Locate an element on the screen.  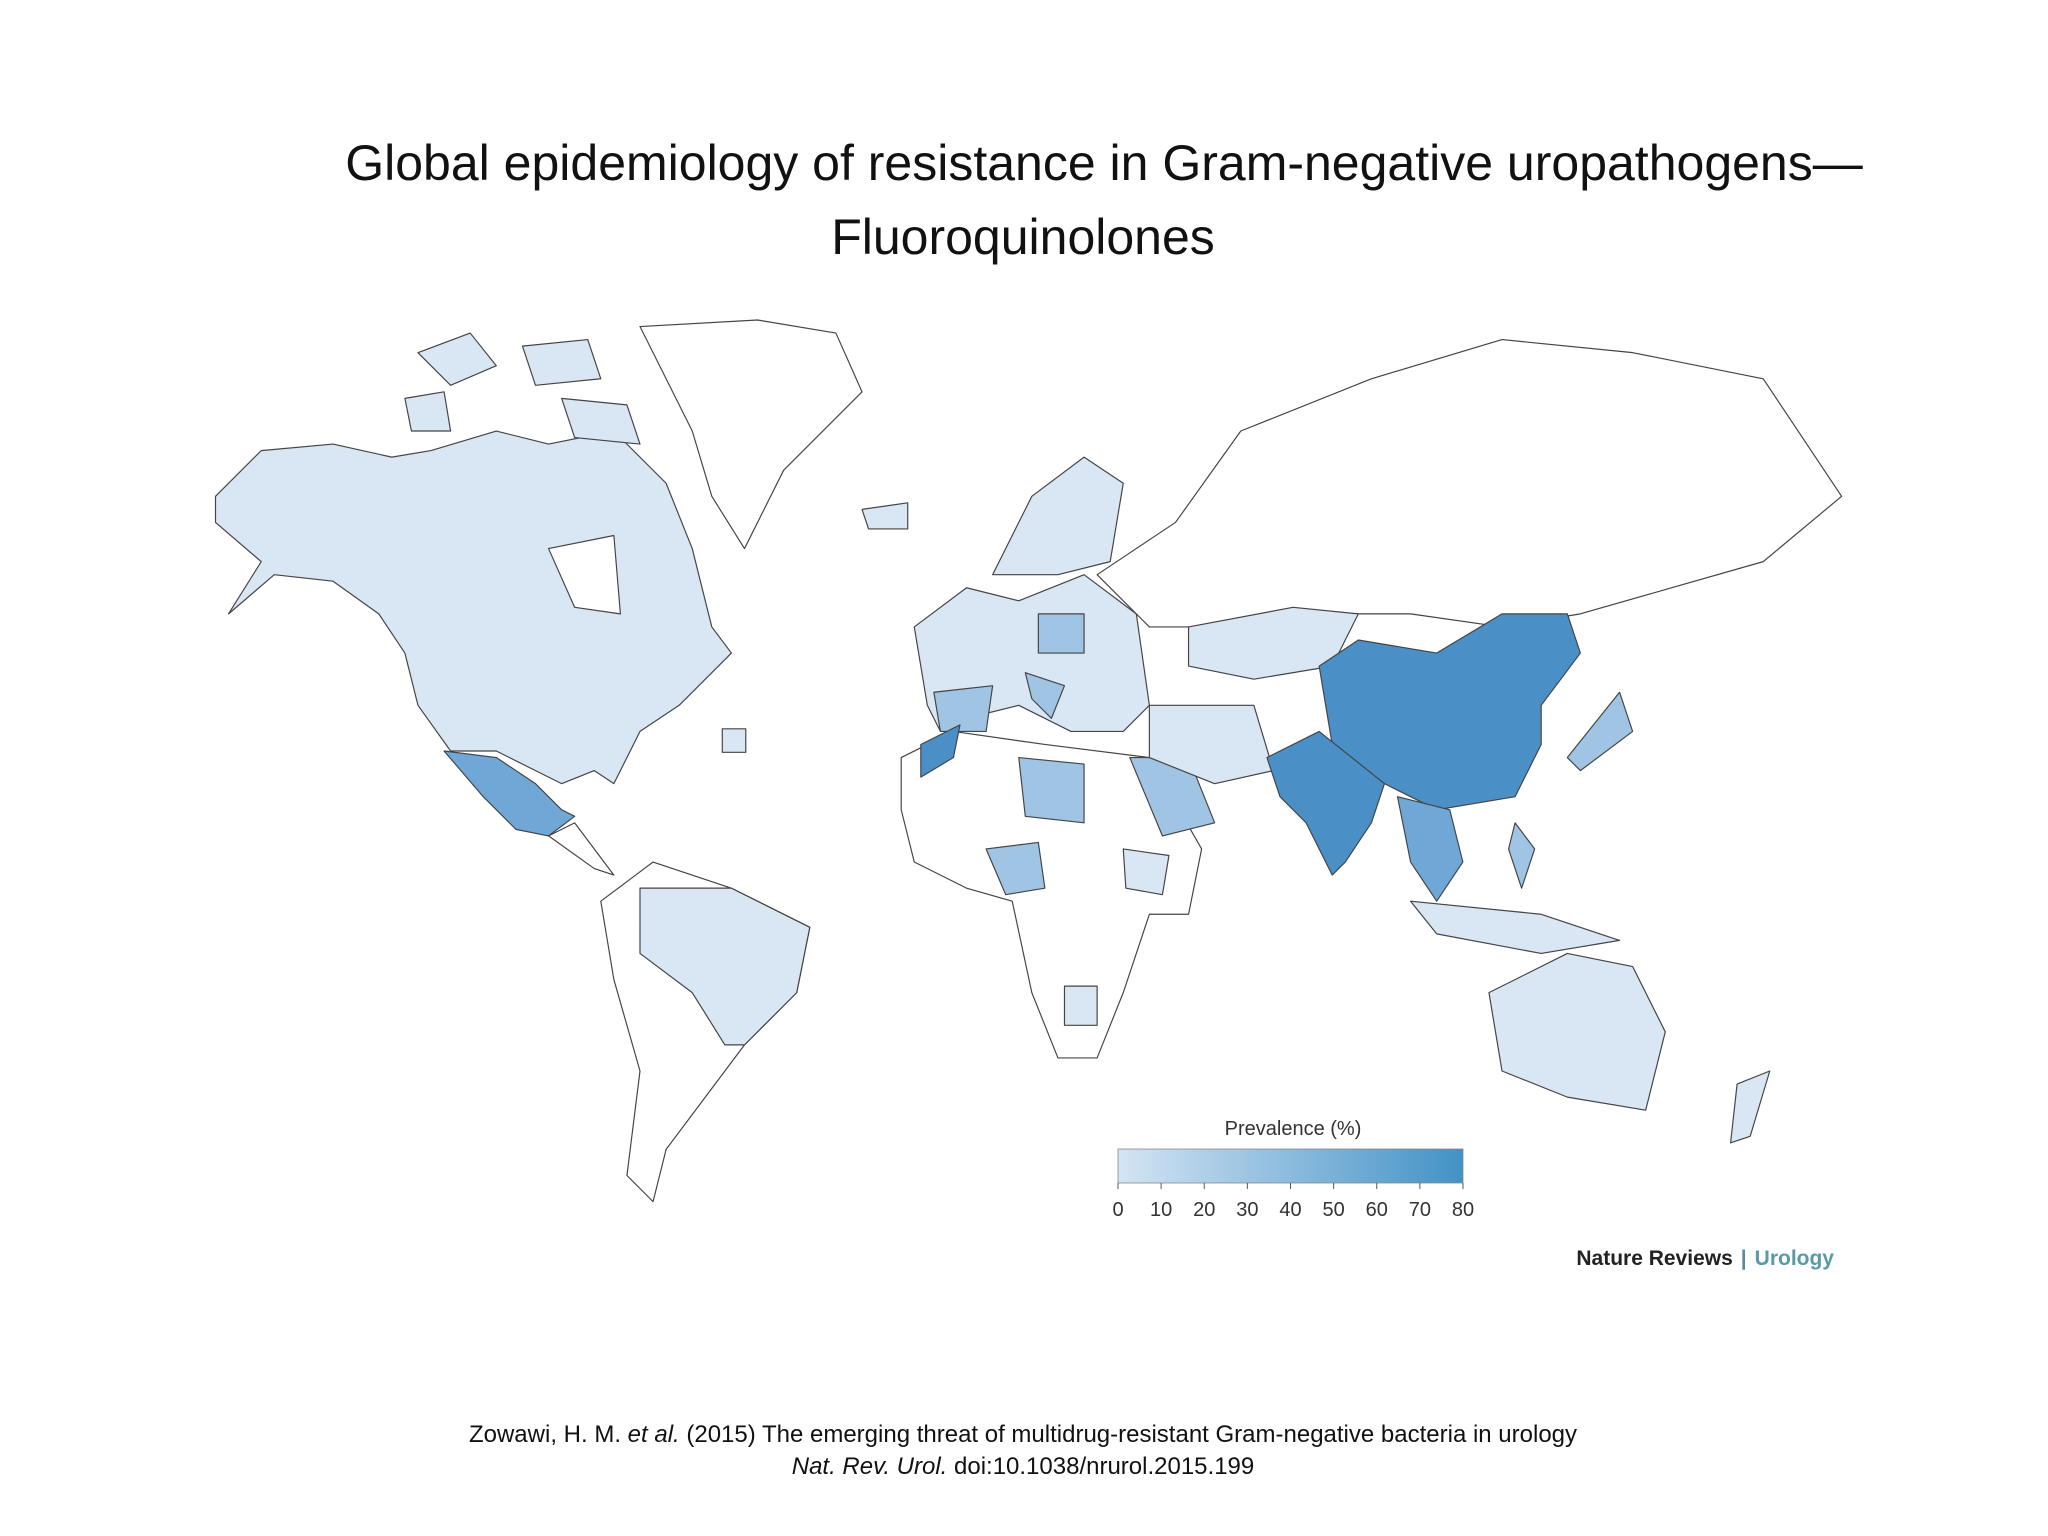
legend-tick-label: 20 is located at coordinates (1204, 1210).